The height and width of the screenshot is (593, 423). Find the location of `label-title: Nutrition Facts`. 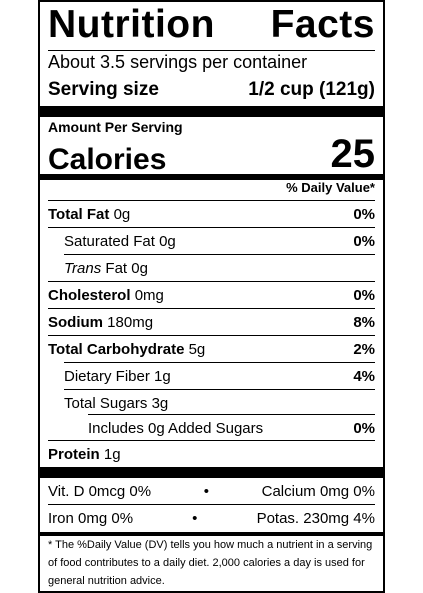

label-title: Nutrition Facts is located at coordinates (211, 25).